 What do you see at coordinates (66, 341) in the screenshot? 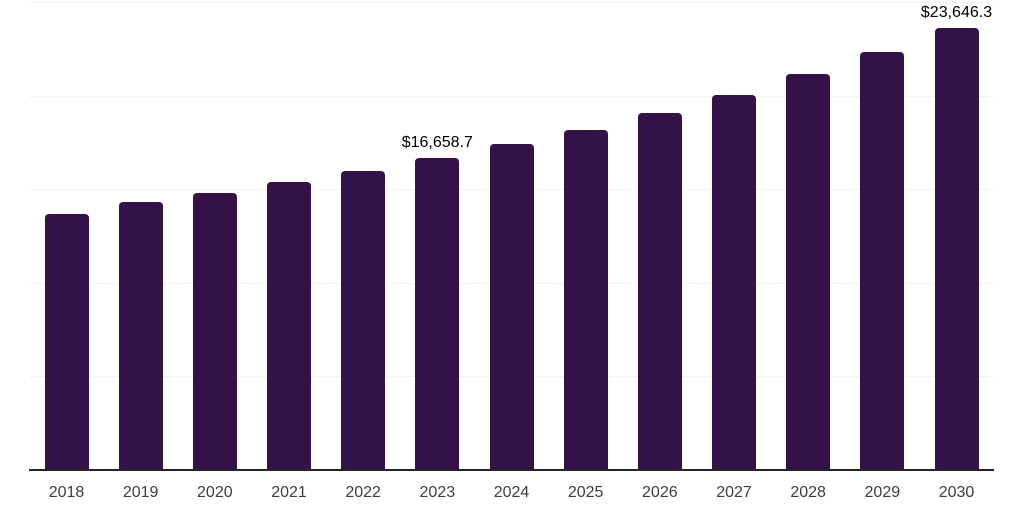
I see `bar-2018` at bounding box center [66, 341].